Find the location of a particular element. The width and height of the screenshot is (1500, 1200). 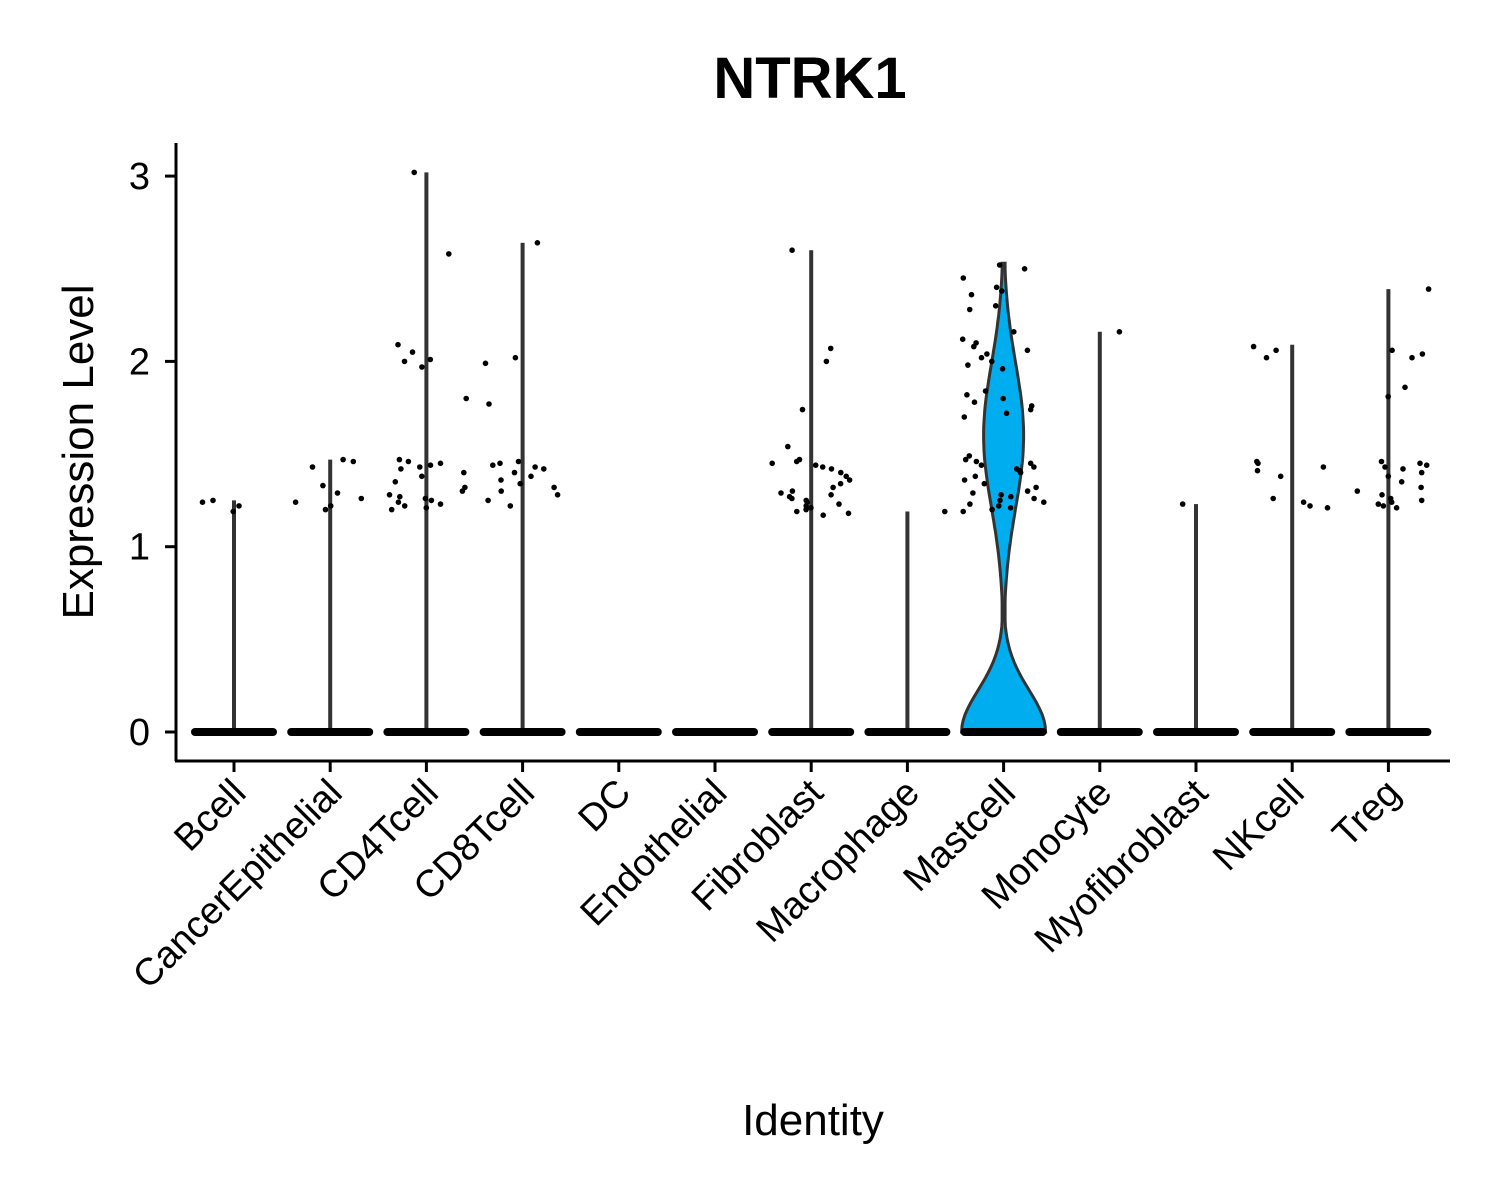

violin-nkcell is located at coordinates (1292, 538).